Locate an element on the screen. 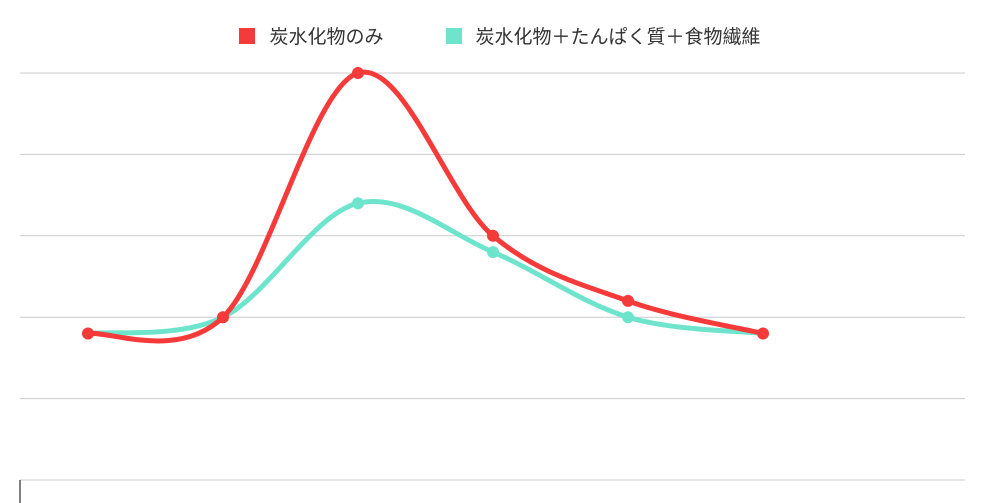 This screenshot has height=503, width=1000. chart-legend: 炭水化物のみ 炭水化物＋たんぱく質＋食物繊維 is located at coordinates (500, 35).